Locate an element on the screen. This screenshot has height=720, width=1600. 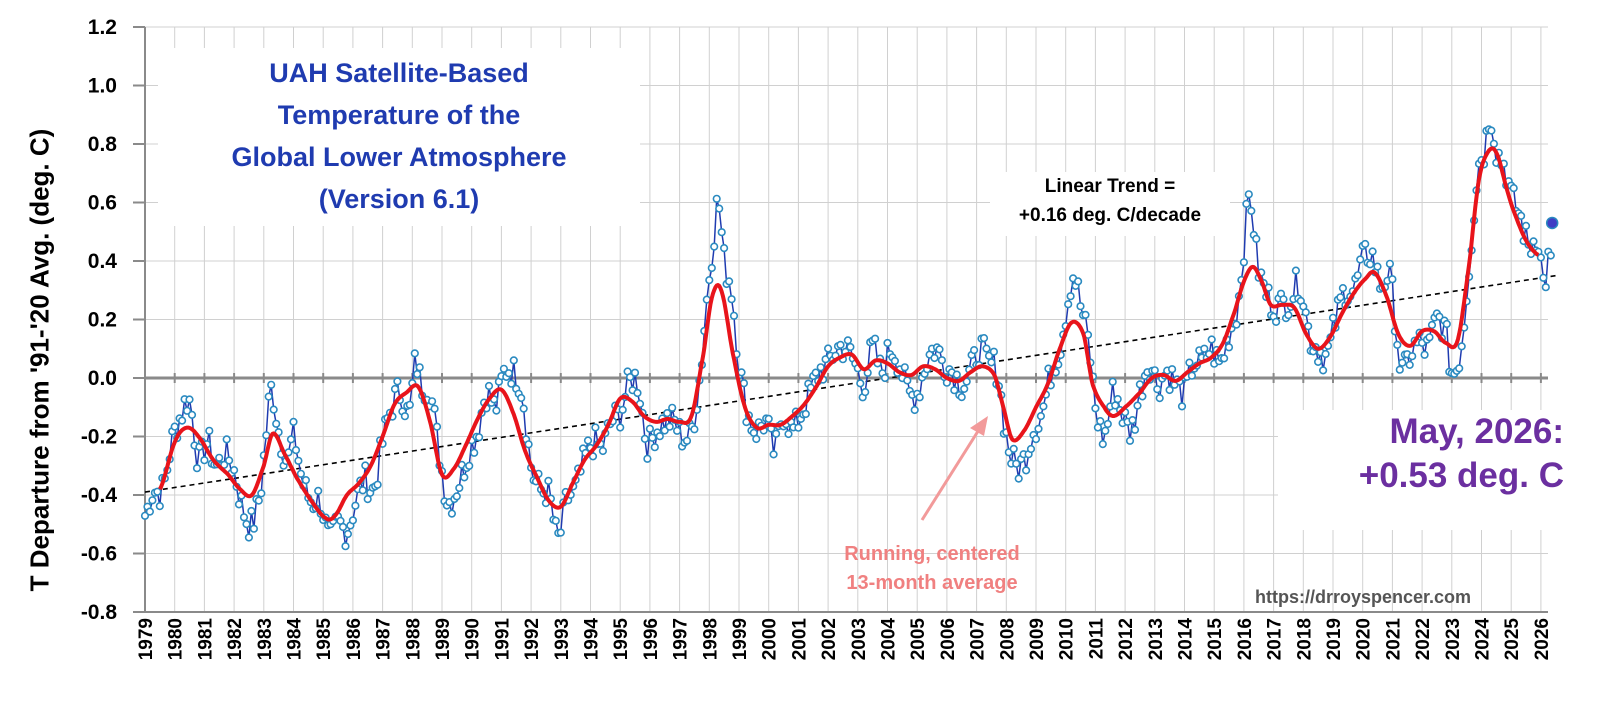
x-tick-label: 2009 is located at coordinates (1037, 639).